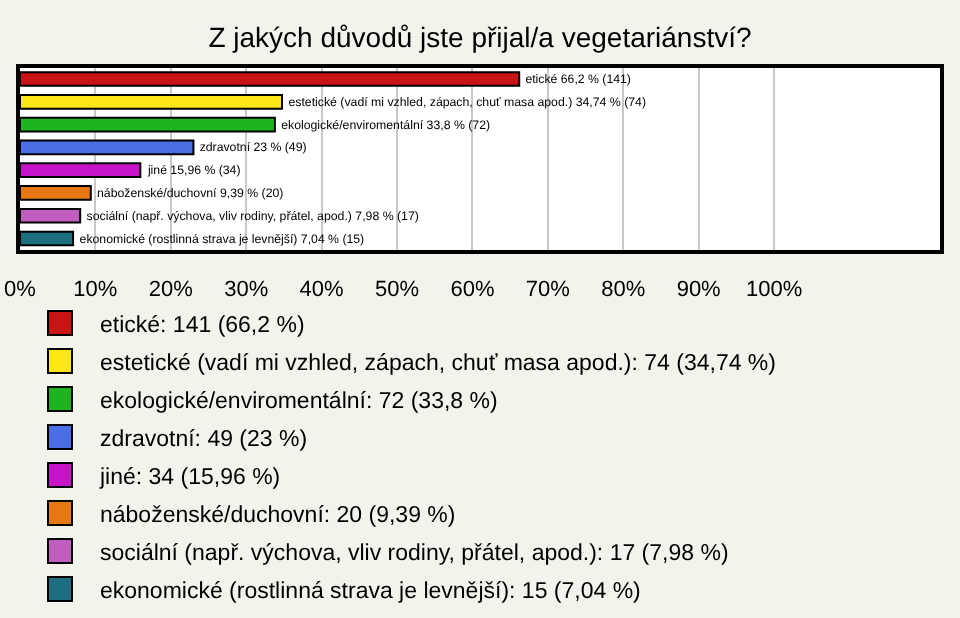 The width and height of the screenshot is (960, 618). I want to click on legend-label: sociální (např. výchova, vliv rodiny, přátel, apod.): 17 (7,98 %), so click(414, 553).